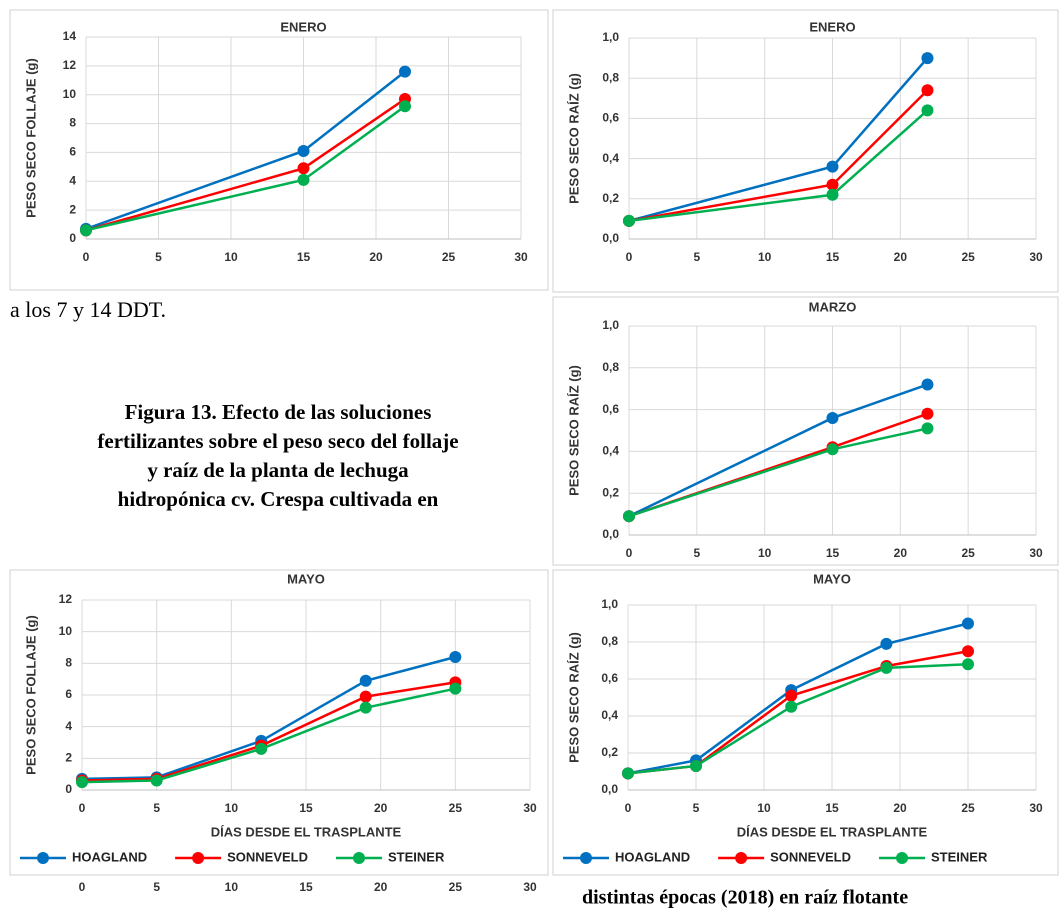 Image resolution: width=1060 pixels, height=915 pixels. What do you see at coordinates (88, 309) in the screenshot?
I see `body-text: a los 7 y 14 DDT.` at bounding box center [88, 309].